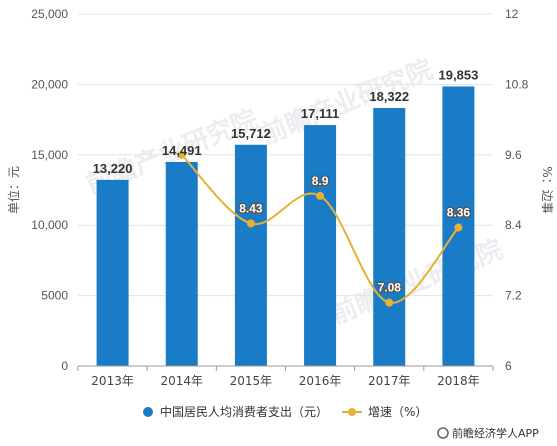 This screenshot has height=446, width=557. Describe the element at coordinates (513, 225) in the screenshot. I see `y2-tick-label: 8.4` at that location.